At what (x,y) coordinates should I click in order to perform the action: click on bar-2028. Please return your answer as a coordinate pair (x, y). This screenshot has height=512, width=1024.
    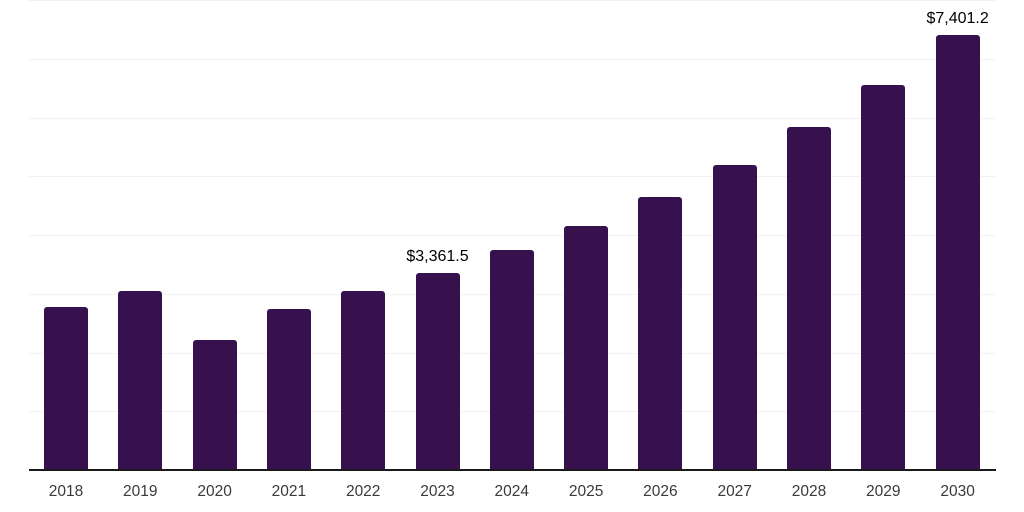
    Looking at the image, I should click on (809, 298).